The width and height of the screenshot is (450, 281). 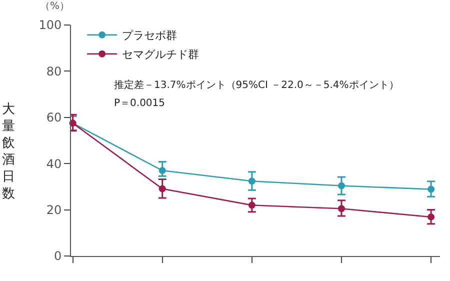 I want to click on y-tick-label: 20, so click(x=54, y=210).